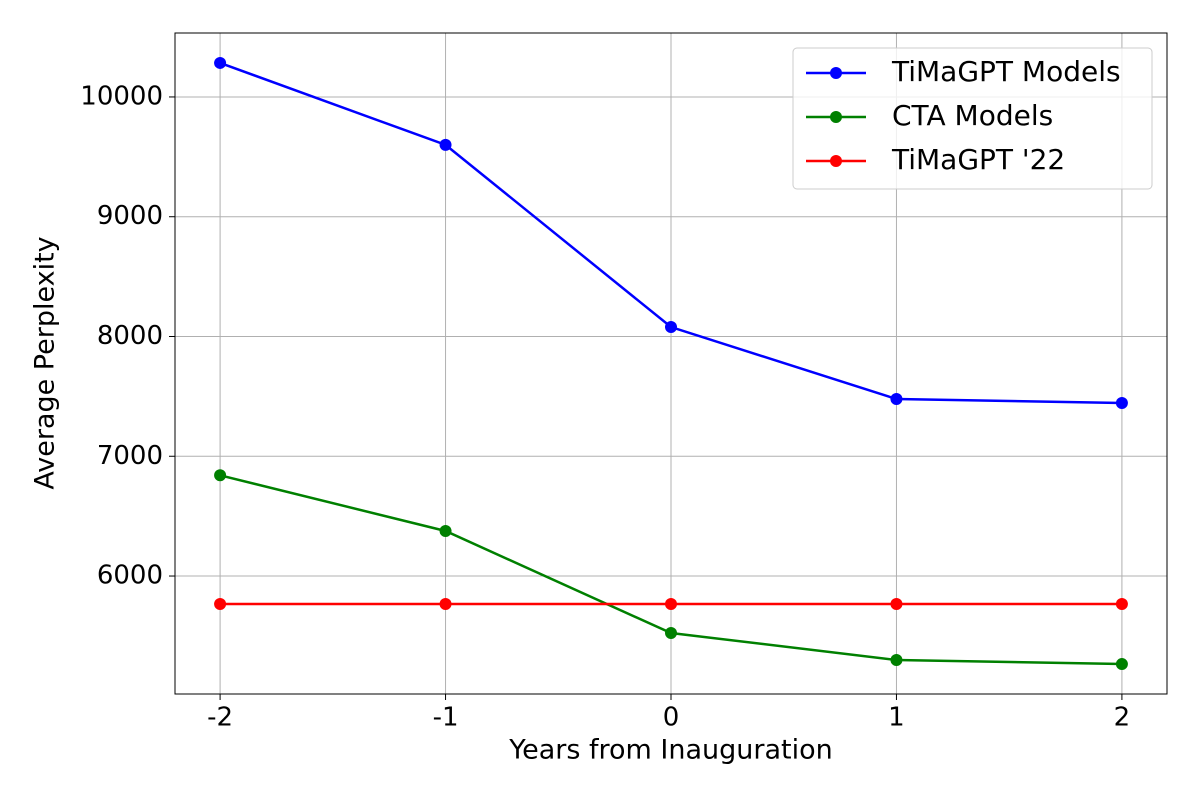 This screenshot has height=800, width=1200. Describe the element at coordinates (671, 718) in the screenshot. I see `x-tick-label: 0` at that location.